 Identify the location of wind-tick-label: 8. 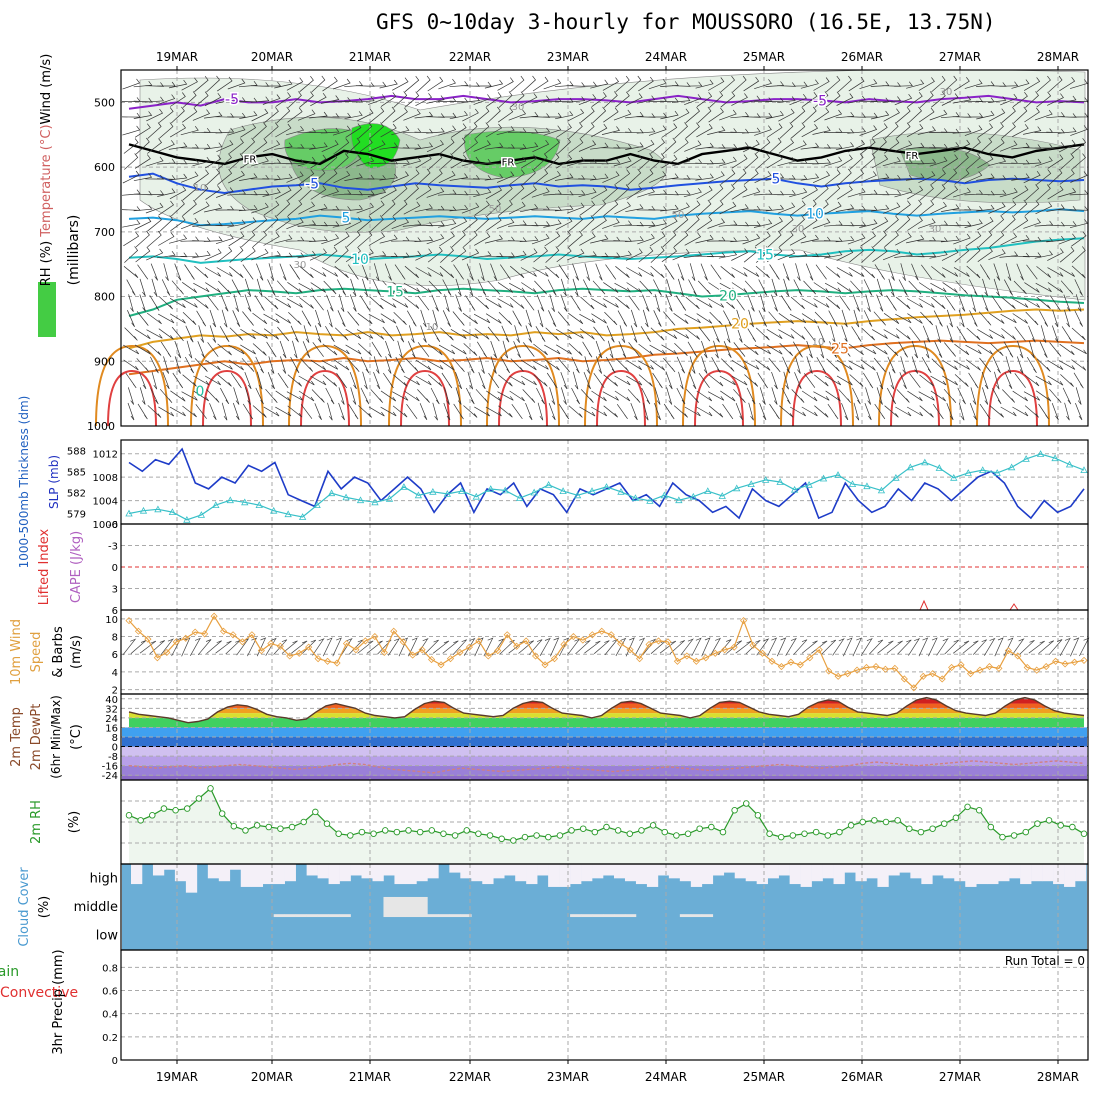
(115, 638).